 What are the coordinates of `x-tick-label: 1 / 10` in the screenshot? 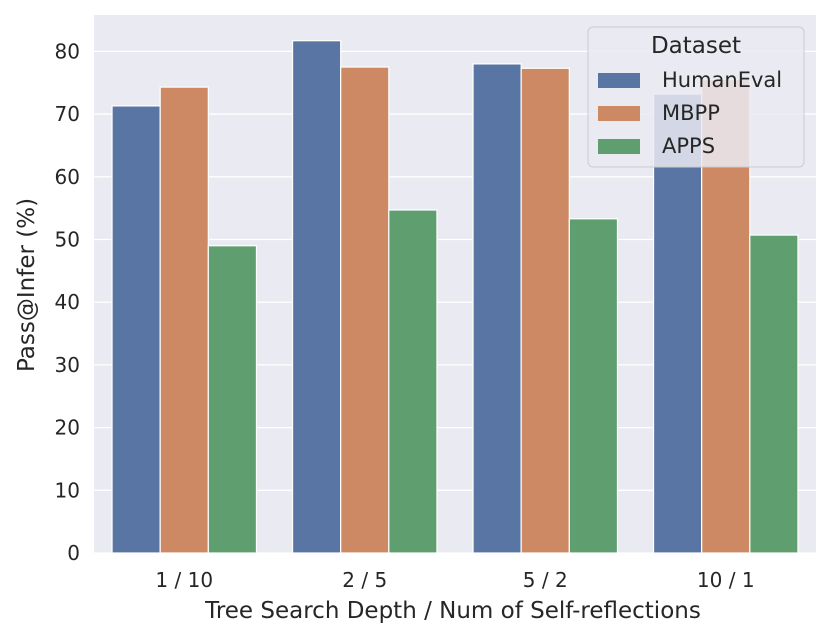 It's located at (184, 580).